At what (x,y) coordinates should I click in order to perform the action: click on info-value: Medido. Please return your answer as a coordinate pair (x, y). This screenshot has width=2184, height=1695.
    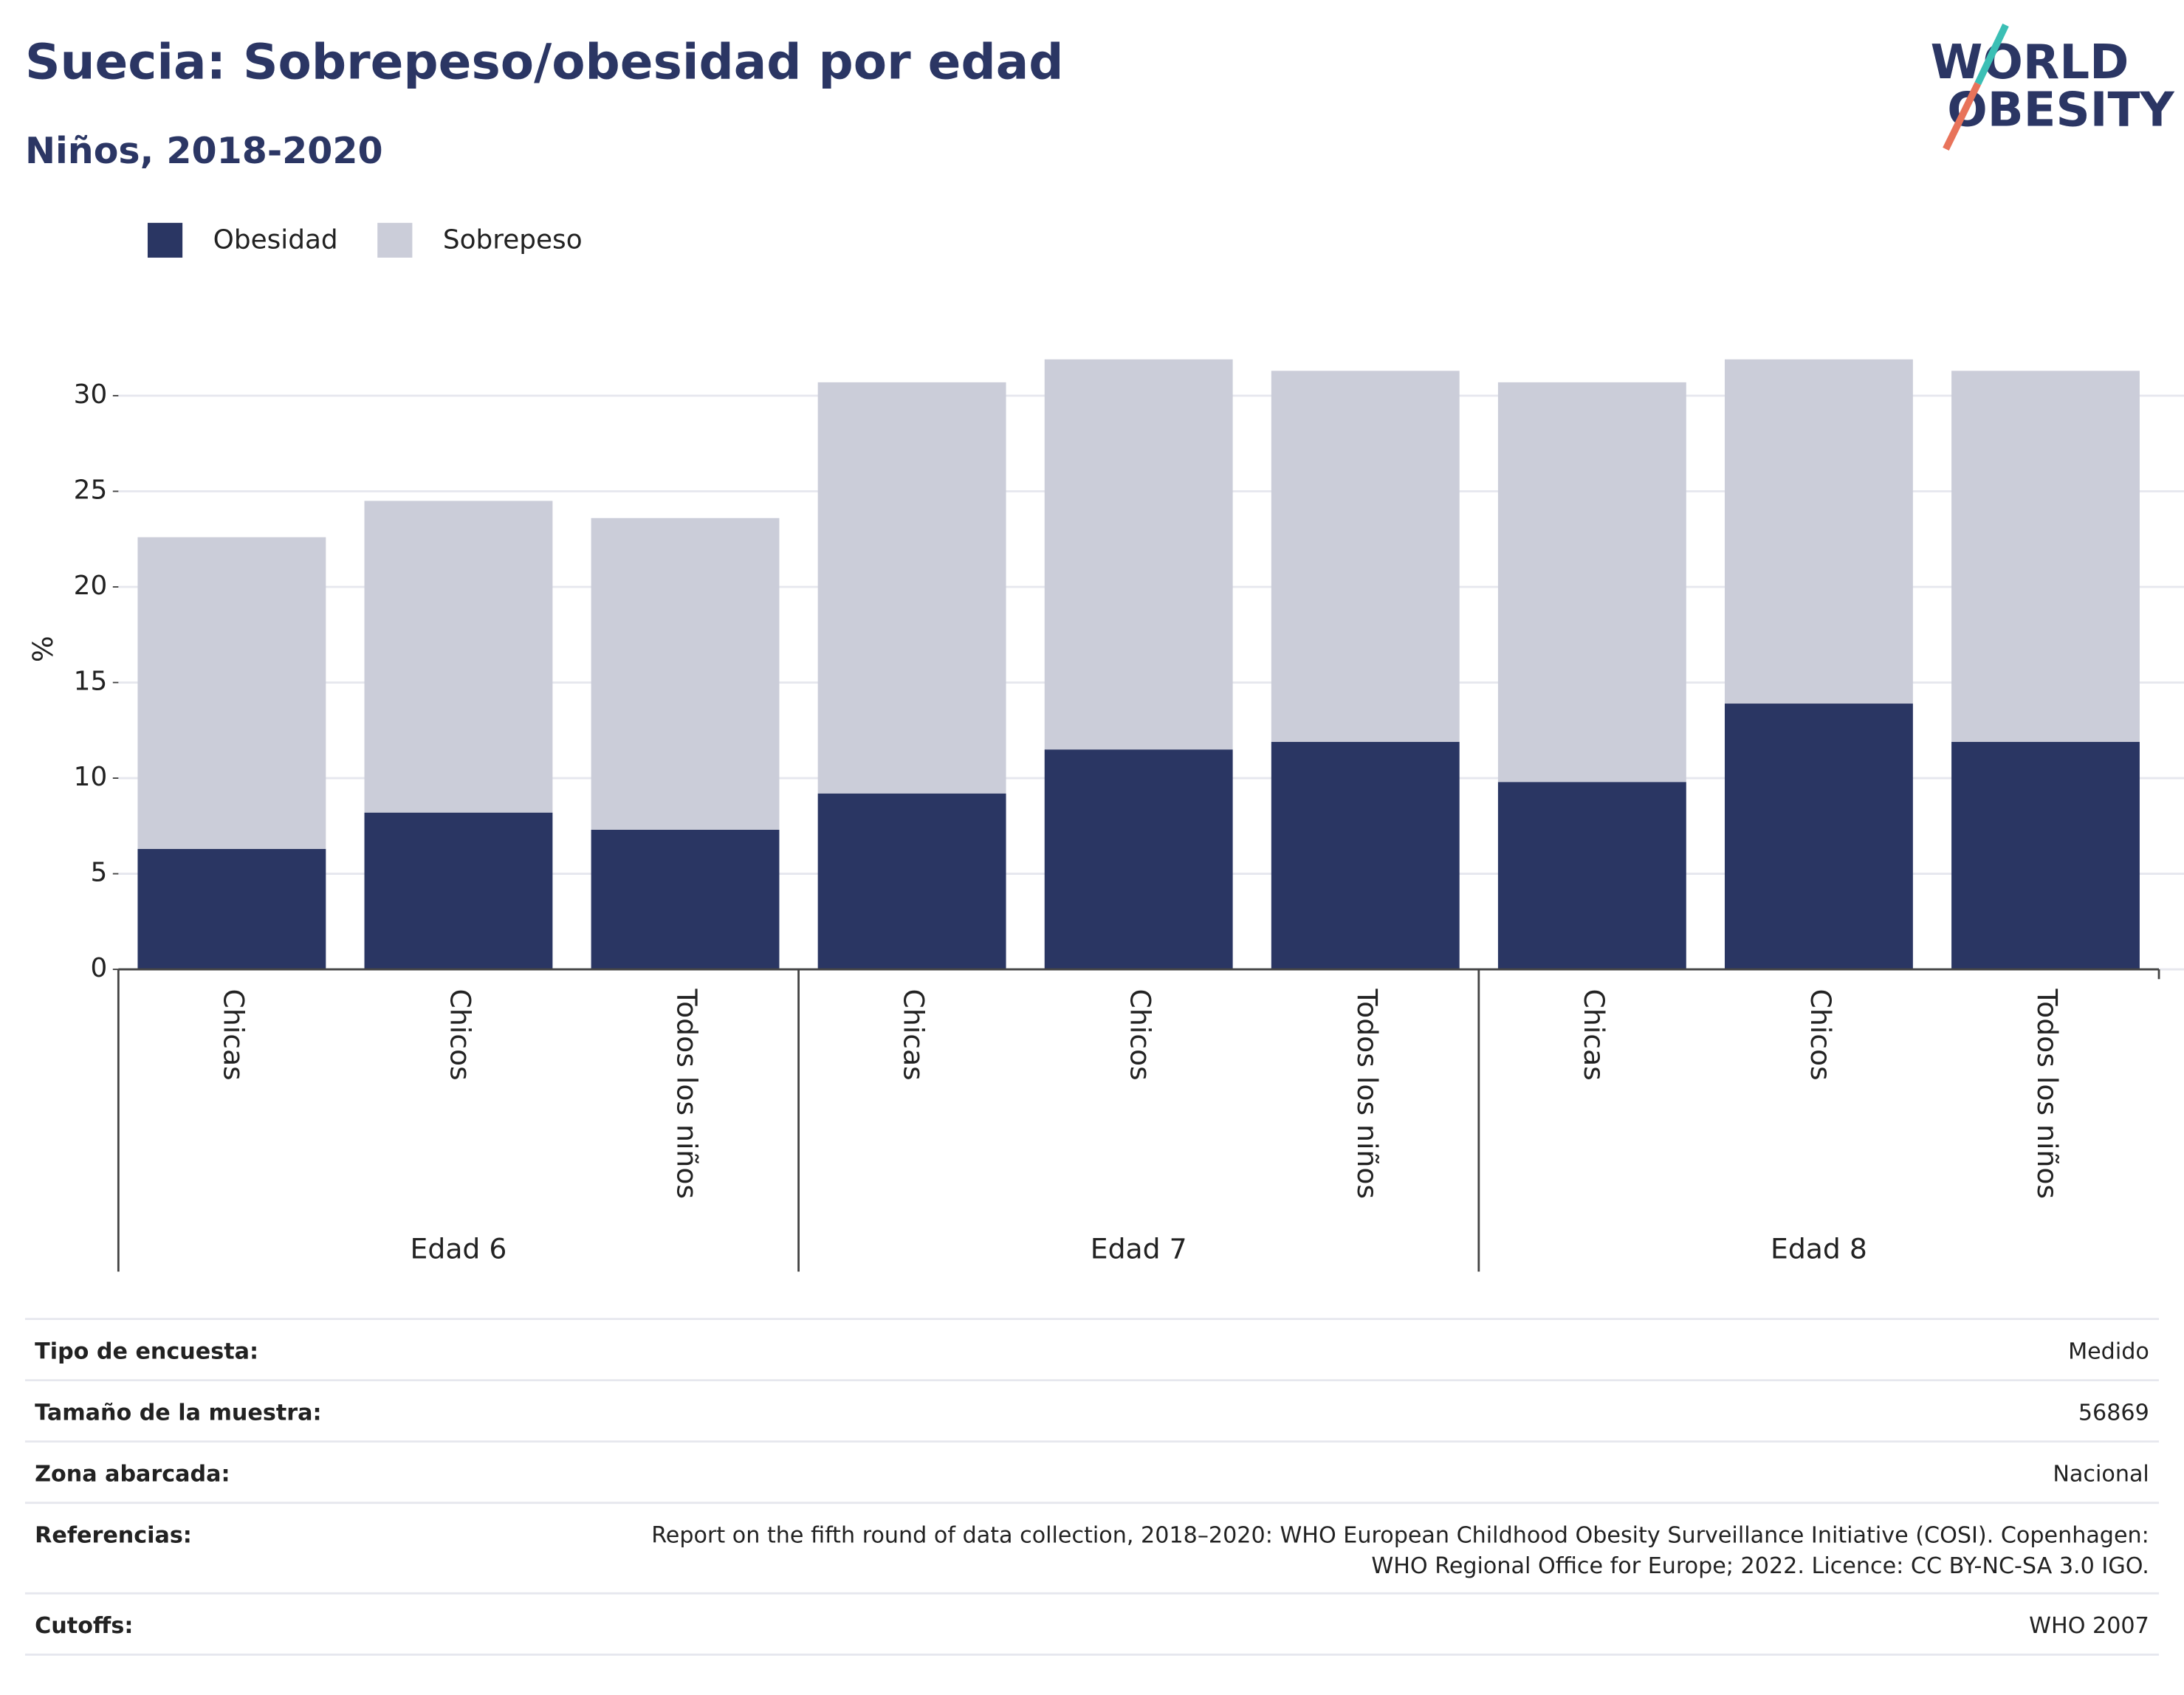
    Looking at the image, I should click on (2108, 1351).